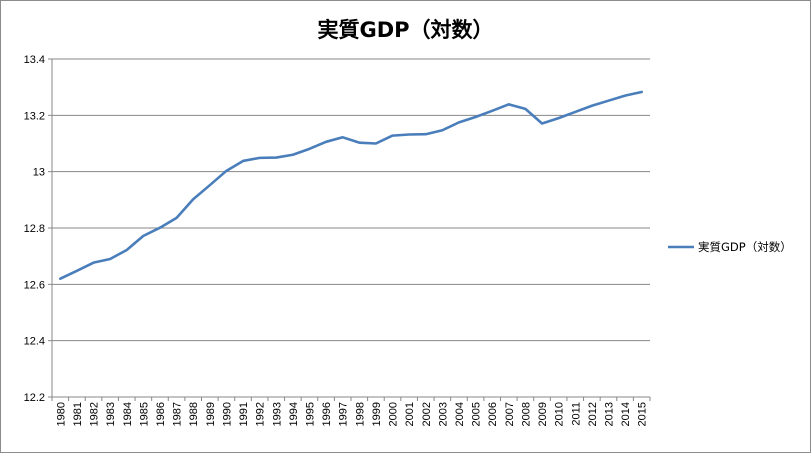  What do you see at coordinates (128, 414) in the screenshot?
I see `x-tick-label: 1984` at bounding box center [128, 414].